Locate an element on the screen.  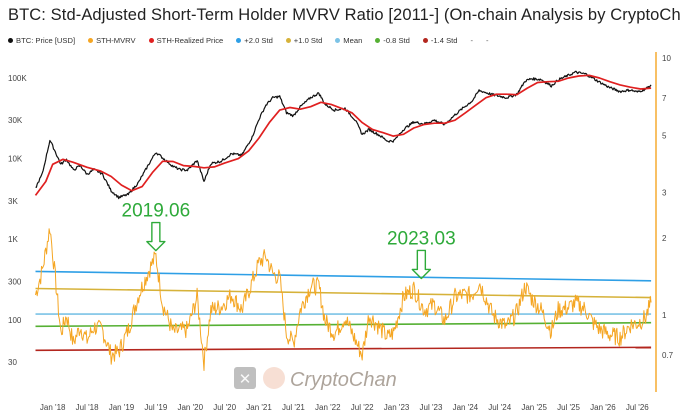
annotation-2023-03: 2023.03 is located at coordinates (421, 254).